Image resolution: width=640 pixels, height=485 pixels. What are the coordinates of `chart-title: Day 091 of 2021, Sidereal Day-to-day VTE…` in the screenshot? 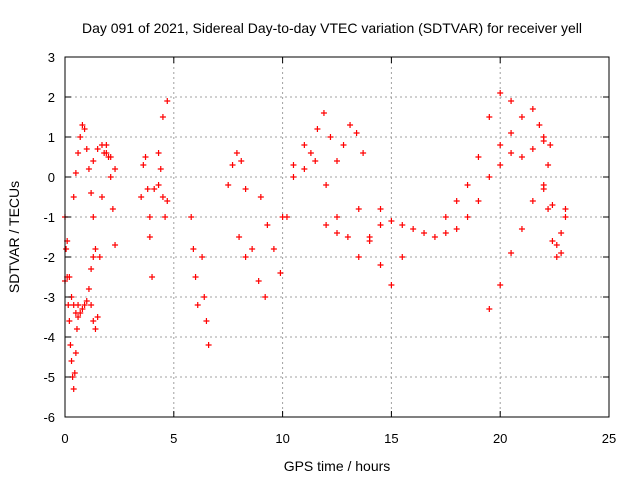 It's located at (332, 28).